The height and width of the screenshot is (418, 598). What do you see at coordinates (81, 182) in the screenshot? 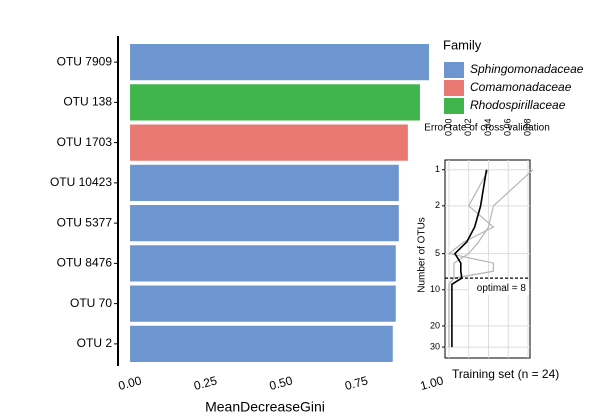
I see `y-tick-label: OTU 10423` at bounding box center [81, 182].